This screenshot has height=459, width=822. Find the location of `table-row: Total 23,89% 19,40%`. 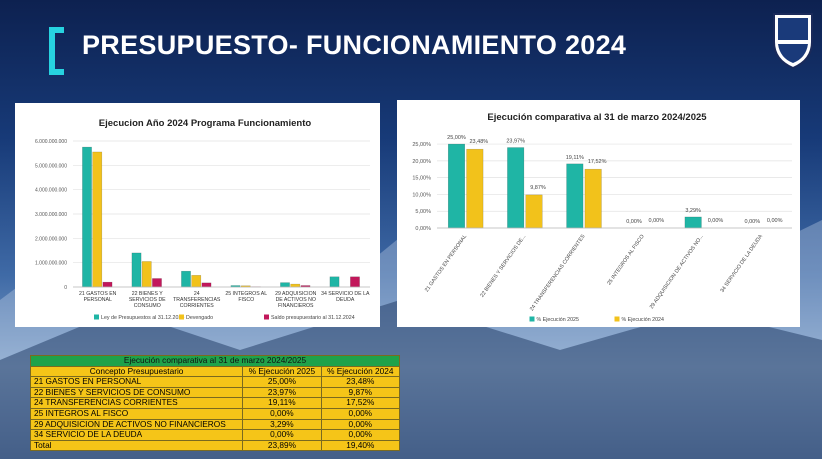

table-row: Total 23,89% 19,40% is located at coordinates (215, 445).